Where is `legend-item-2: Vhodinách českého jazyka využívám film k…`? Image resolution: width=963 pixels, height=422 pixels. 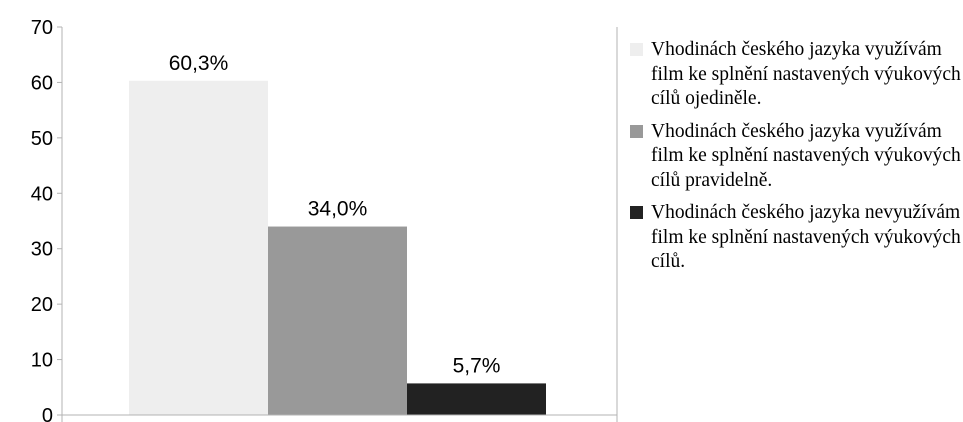
legend-item-2: Vhodinách českého jazyka využívám film k… is located at coordinates (796, 157).